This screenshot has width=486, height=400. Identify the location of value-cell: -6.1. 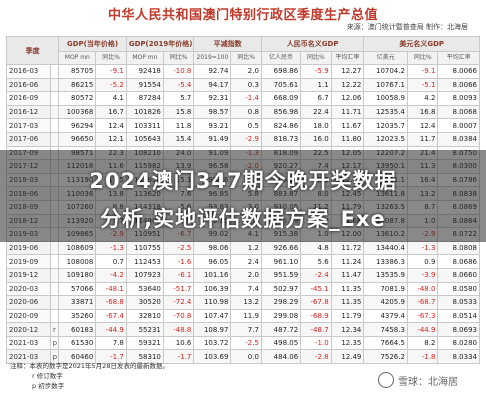
(178, 275).